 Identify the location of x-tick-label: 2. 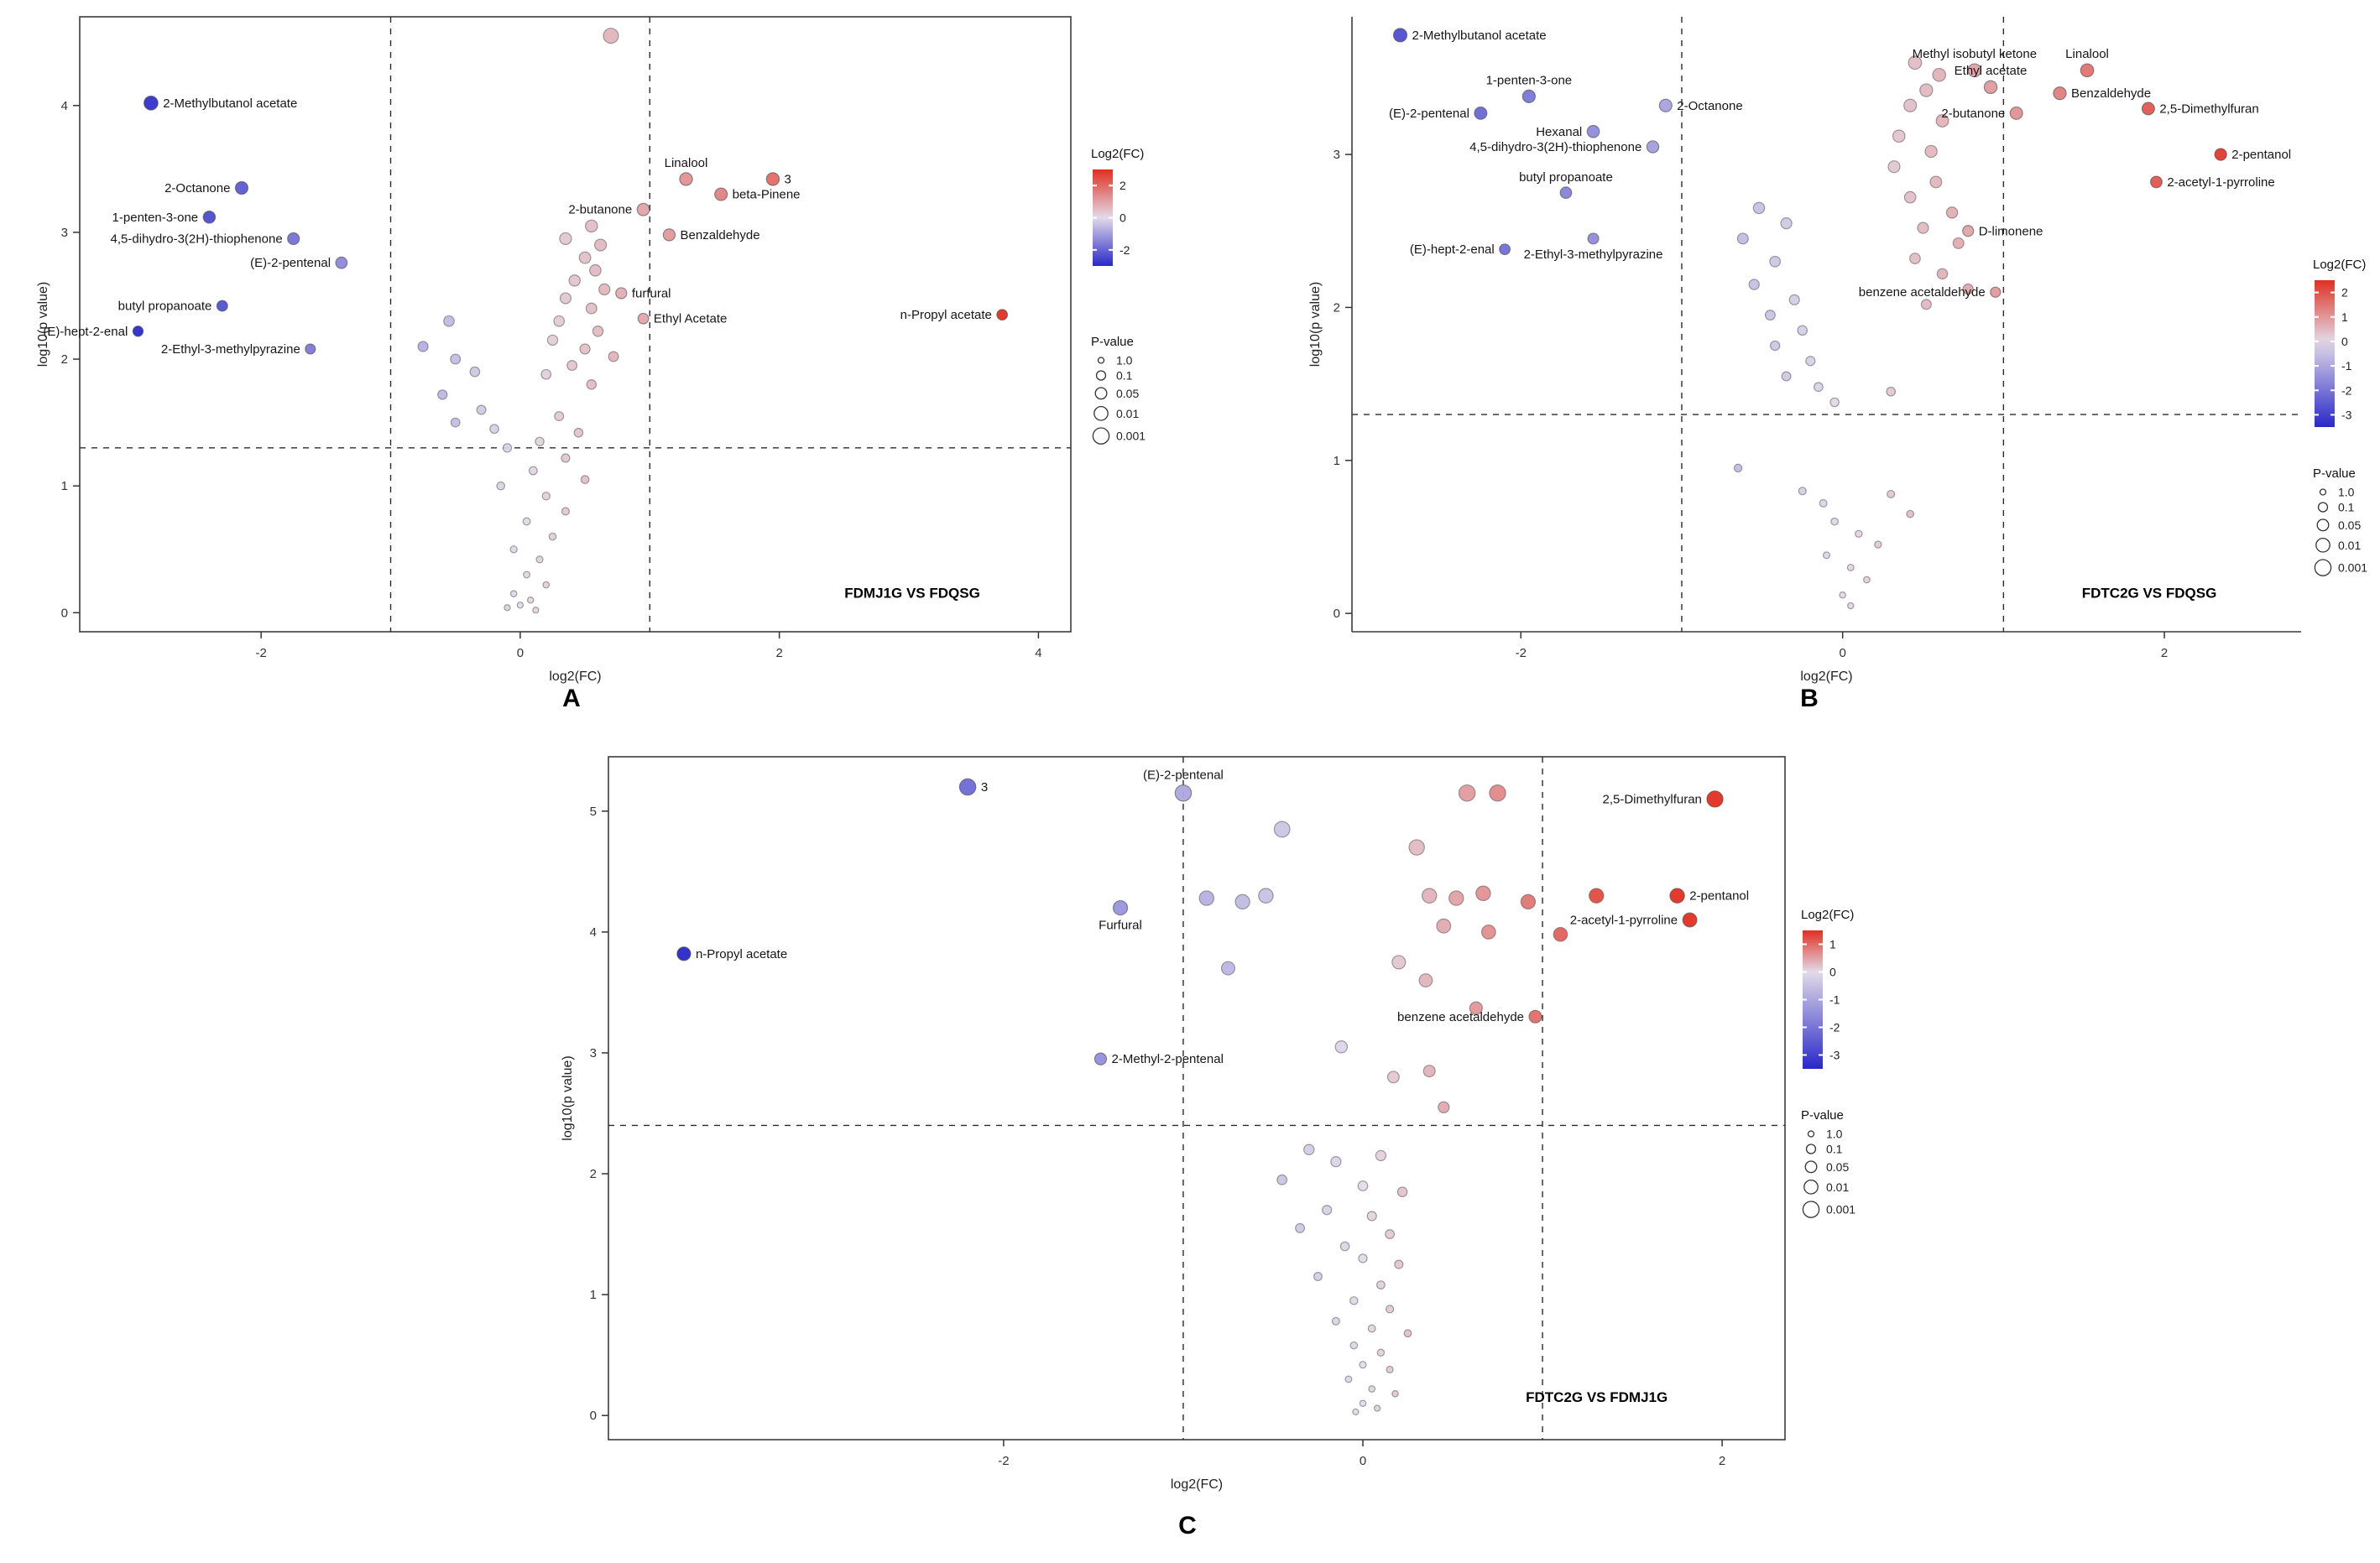
(778, 653).